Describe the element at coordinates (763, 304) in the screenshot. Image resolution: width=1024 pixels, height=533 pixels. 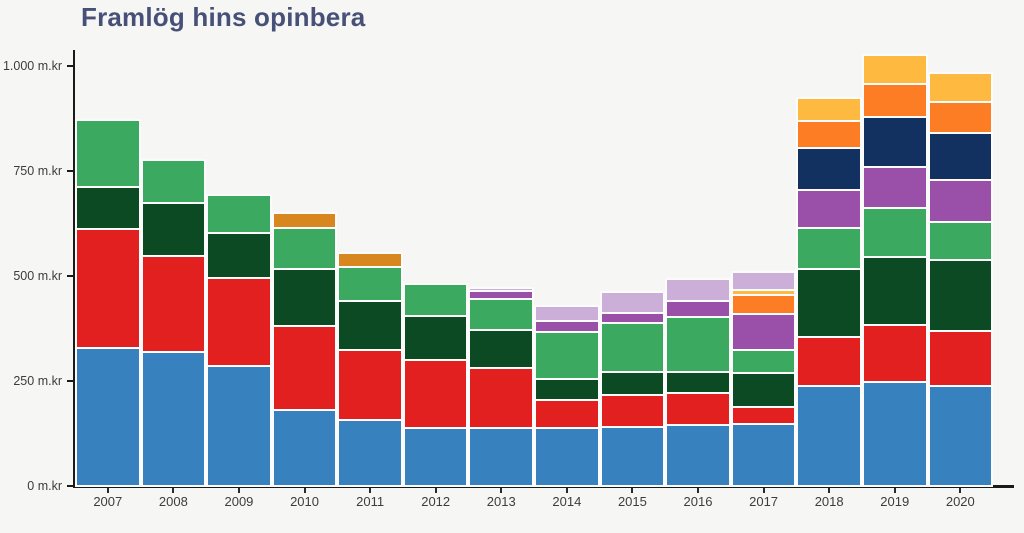
I see `bar-segment-orange-2017` at that location.